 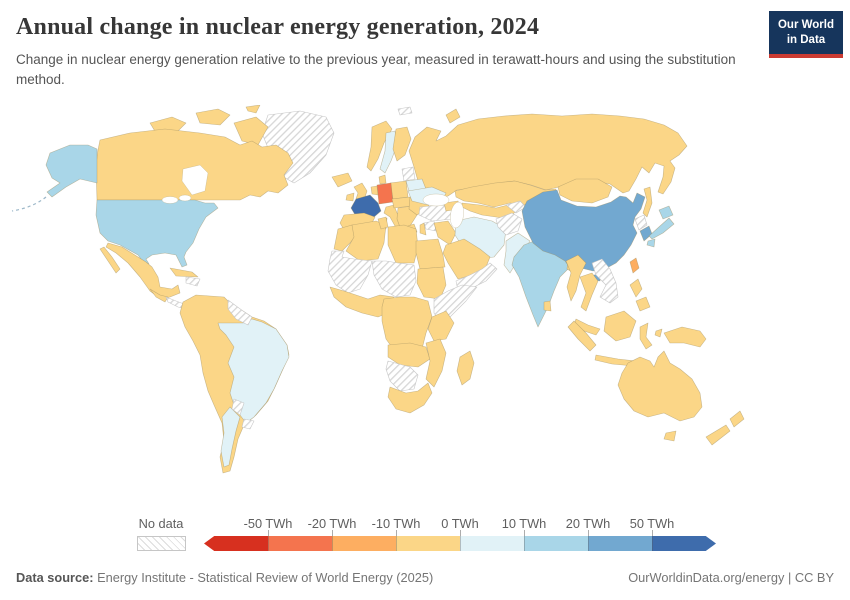 What do you see at coordinates (342, 180) in the screenshot?
I see `country-iceland` at bounding box center [342, 180].